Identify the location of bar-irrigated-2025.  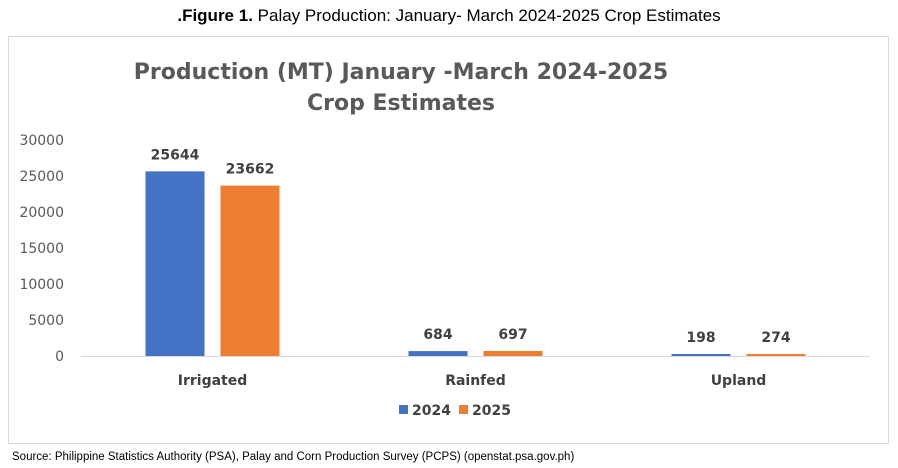
(250, 270).